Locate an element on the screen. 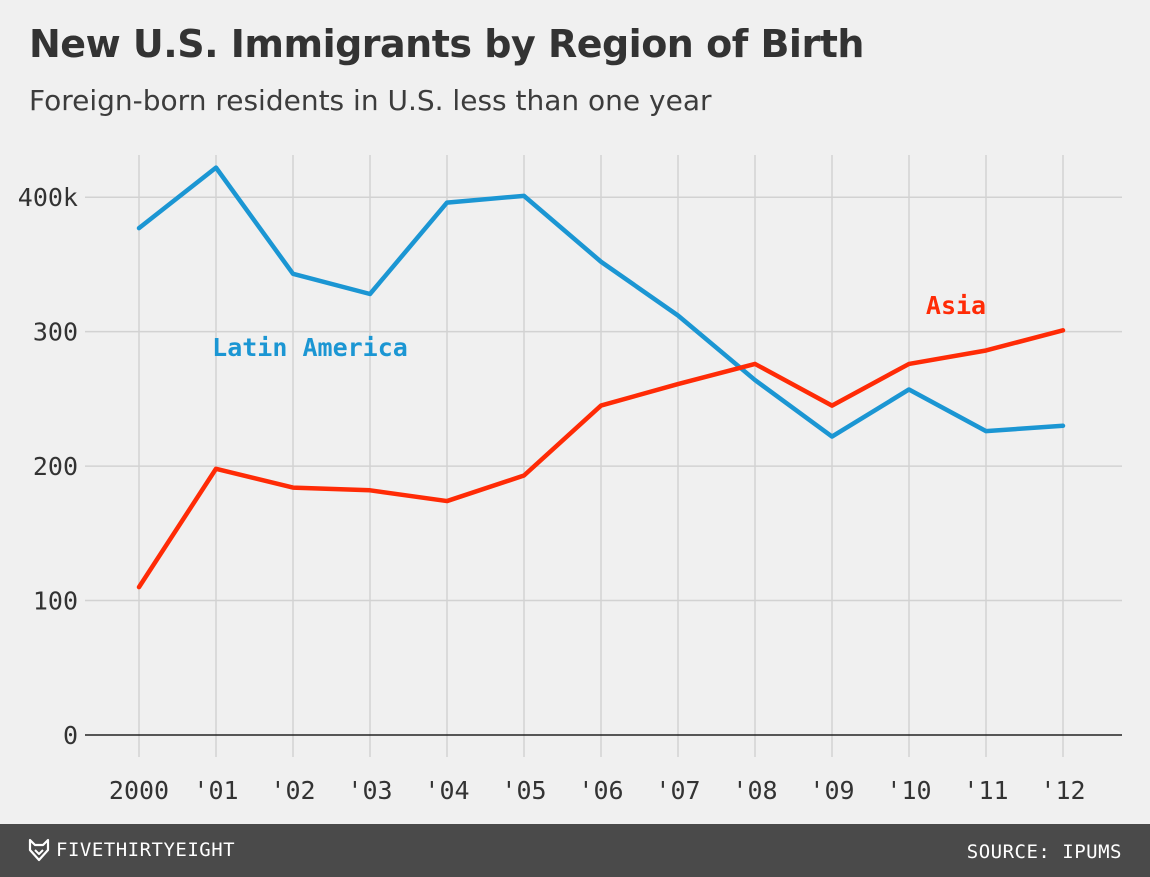  series-label-asia: Asia is located at coordinates (956, 305).